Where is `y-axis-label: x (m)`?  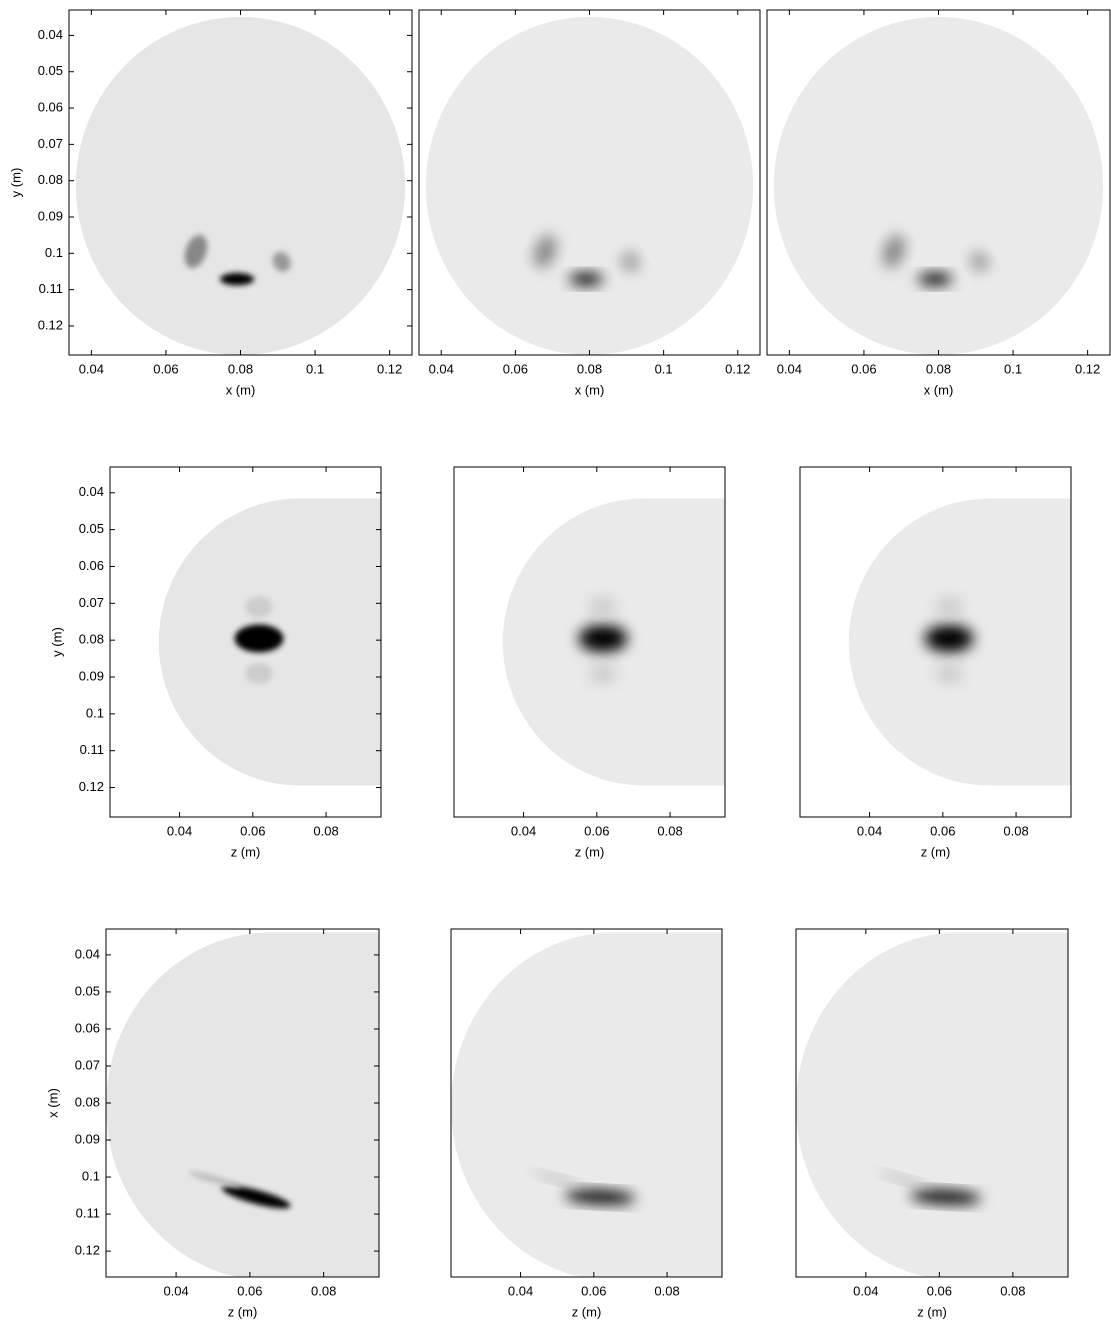
y-axis-label: x (m) is located at coordinates (52, 1103).